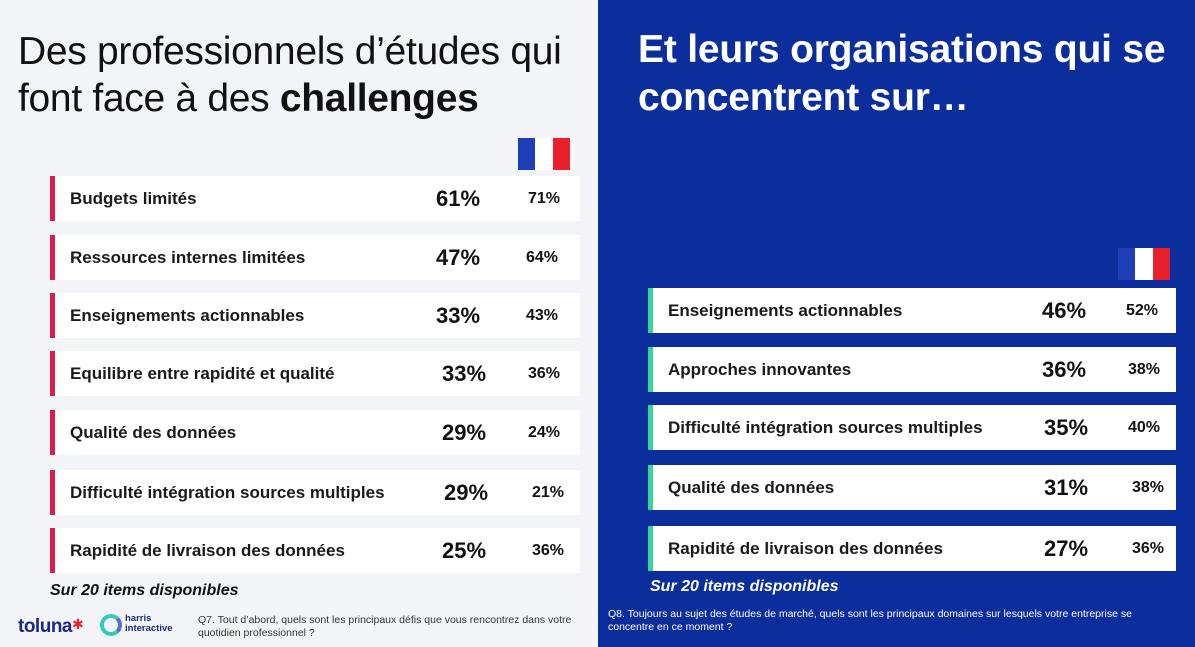  What do you see at coordinates (1066, 487) in the screenshot?
I see `item-percent: 31%` at bounding box center [1066, 487].